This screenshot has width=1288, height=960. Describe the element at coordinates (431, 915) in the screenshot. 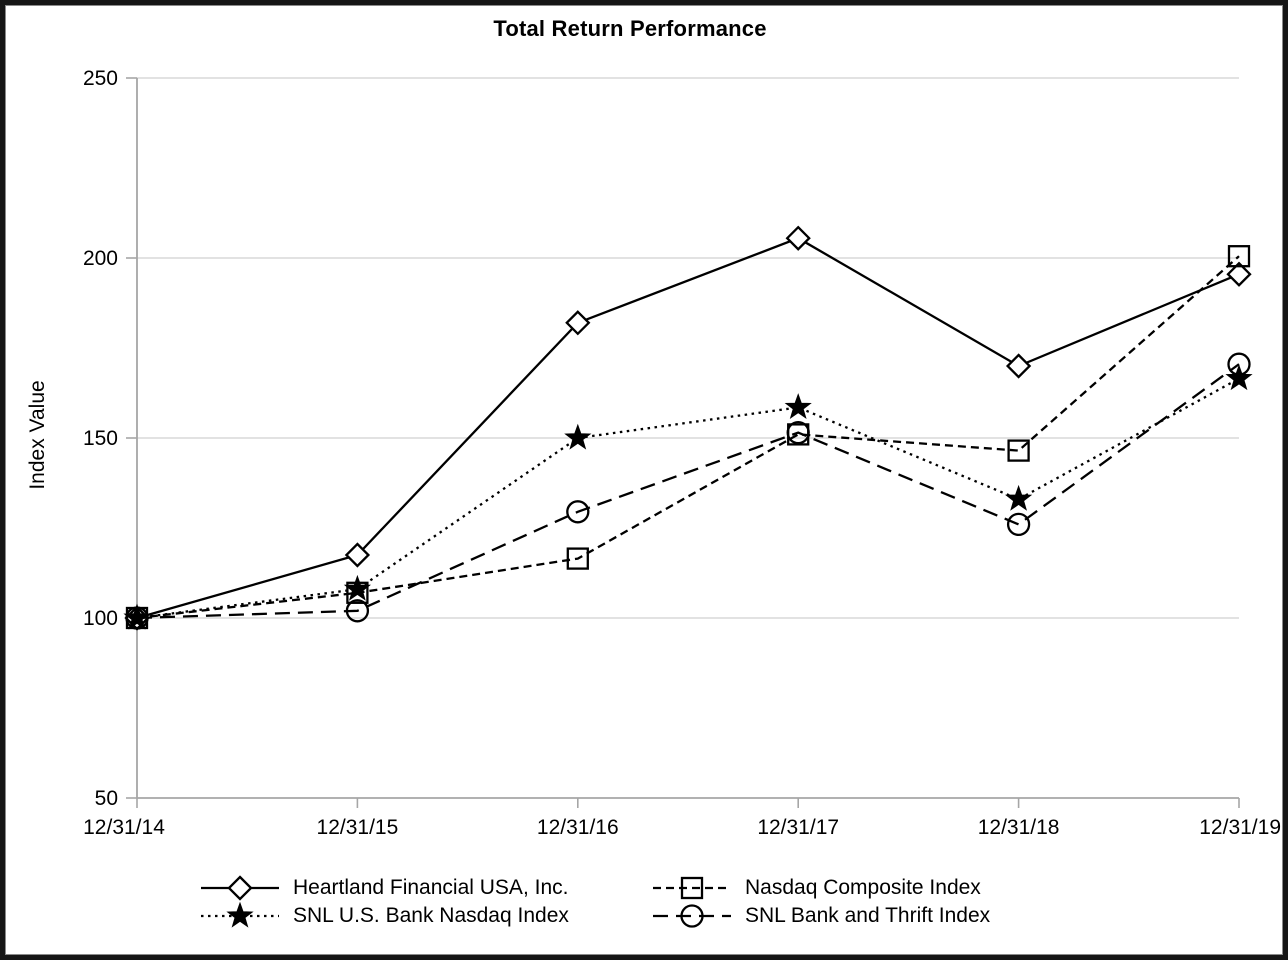

I see `legend-label: SNL U.S. Bank Nasdaq Index` at that location.